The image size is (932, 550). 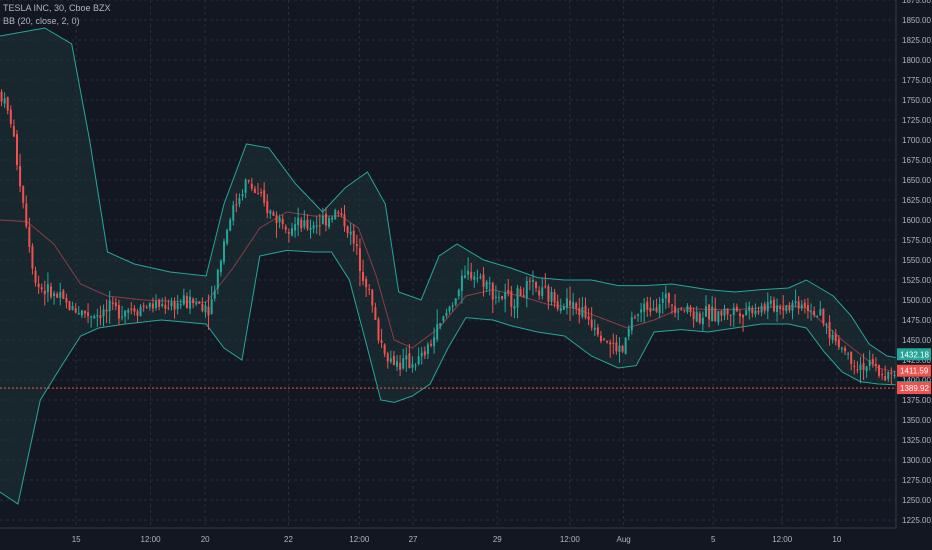 What do you see at coordinates (916, 40) in the screenshot?
I see `price-tick-label: 1825.00` at bounding box center [916, 40].